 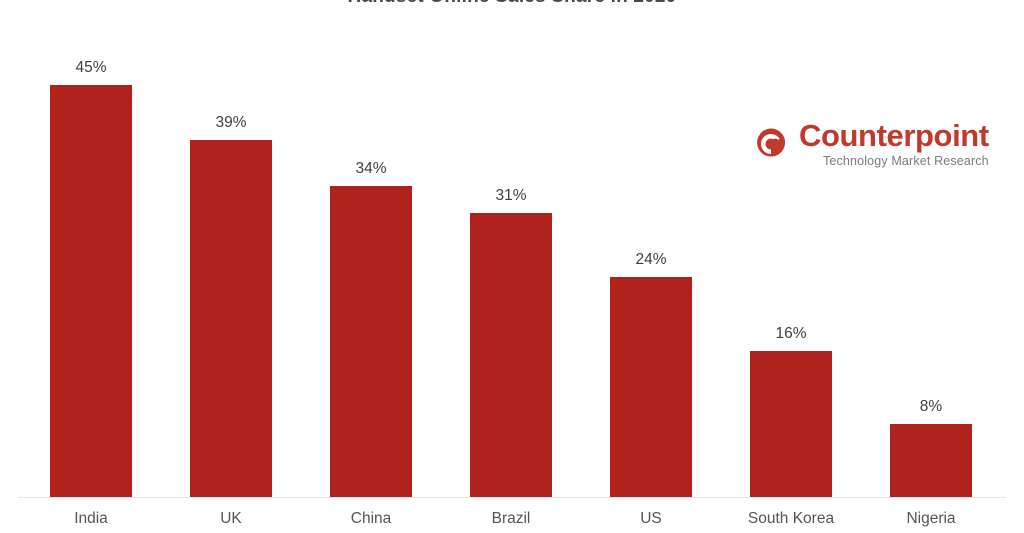 I want to click on bar-value-label: 31%, so click(x=511, y=196).